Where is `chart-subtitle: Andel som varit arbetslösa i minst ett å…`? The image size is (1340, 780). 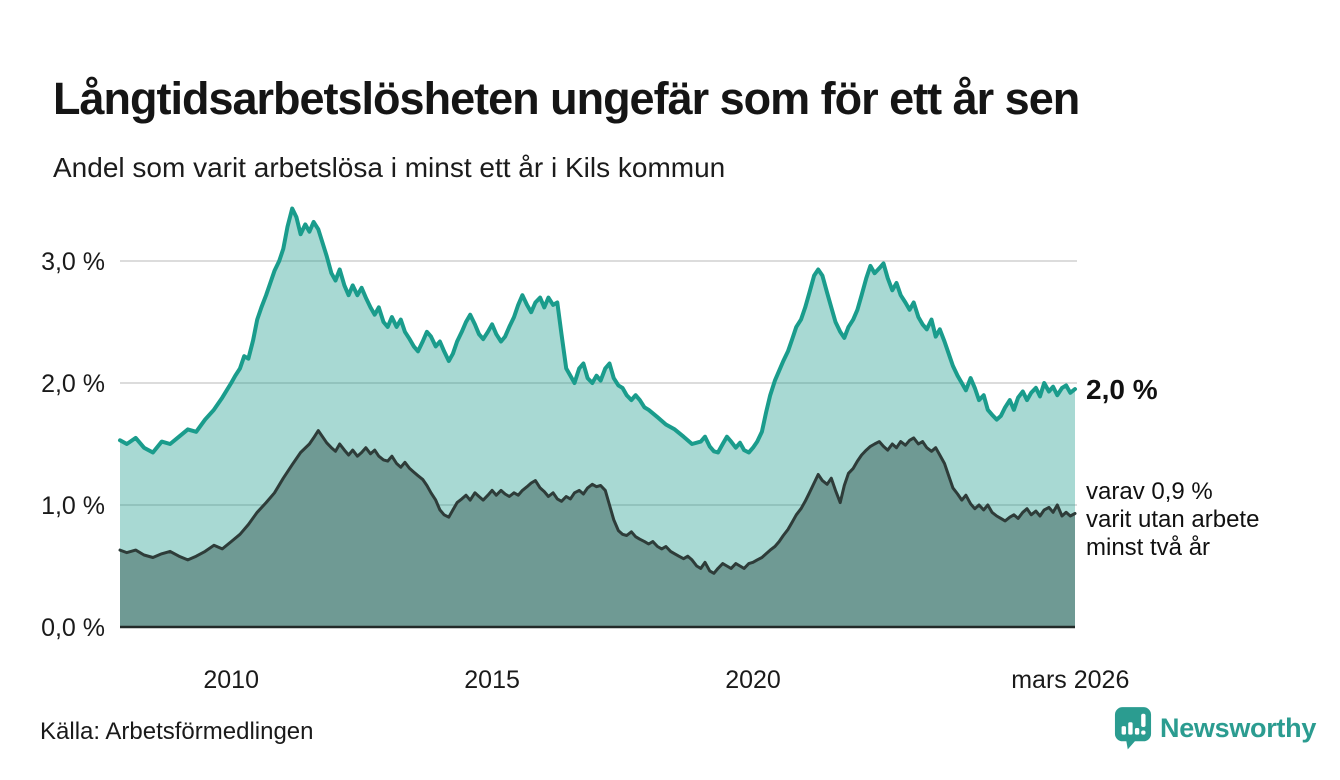 chart-subtitle: Andel som varit arbetslösa i minst ett å… is located at coordinates (389, 167).